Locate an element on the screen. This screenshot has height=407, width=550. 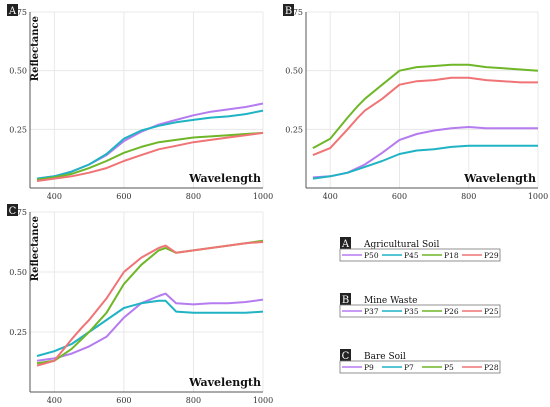
legend-label: C is located at coordinates (346, 356).